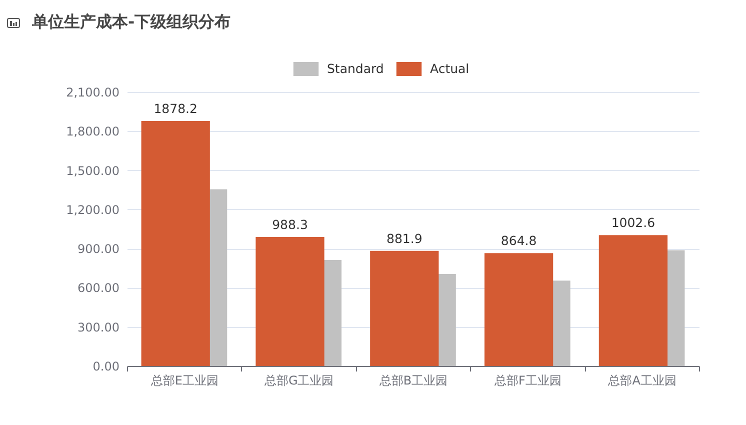 The width and height of the screenshot is (746, 425). I want to click on x-tick-label: 总部B工业园, so click(413, 381).